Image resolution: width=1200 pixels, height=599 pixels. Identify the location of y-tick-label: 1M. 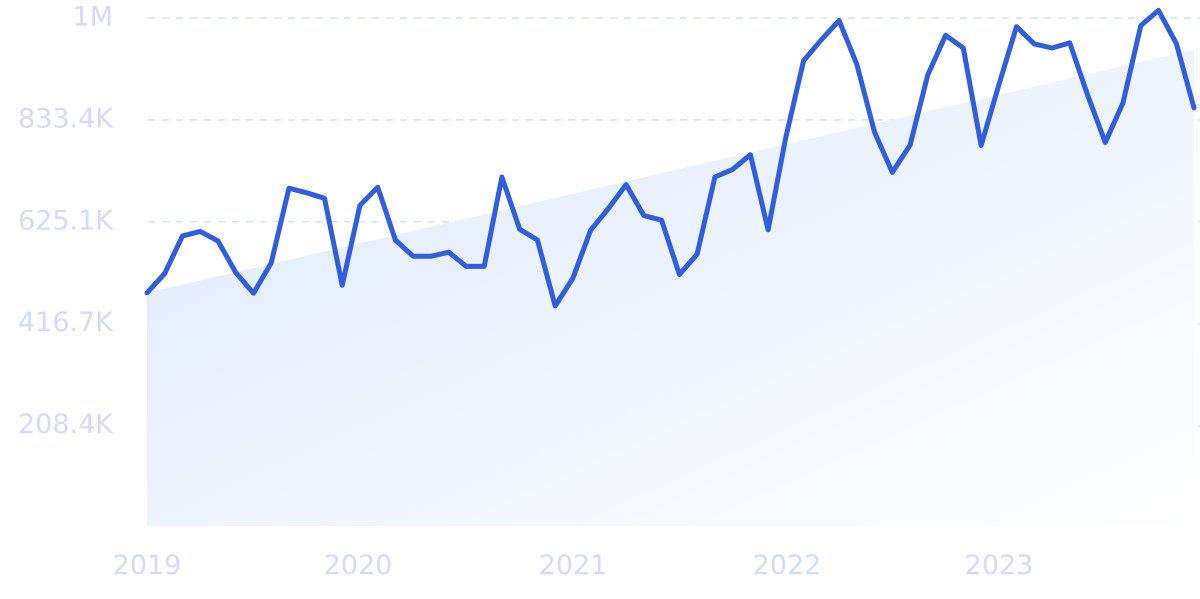
(93, 17).